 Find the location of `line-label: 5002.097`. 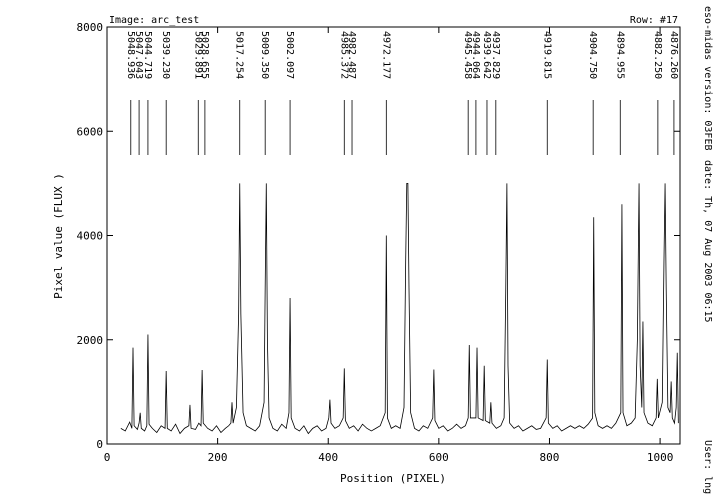

line-label: 5002.097 is located at coordinates (289, 55).